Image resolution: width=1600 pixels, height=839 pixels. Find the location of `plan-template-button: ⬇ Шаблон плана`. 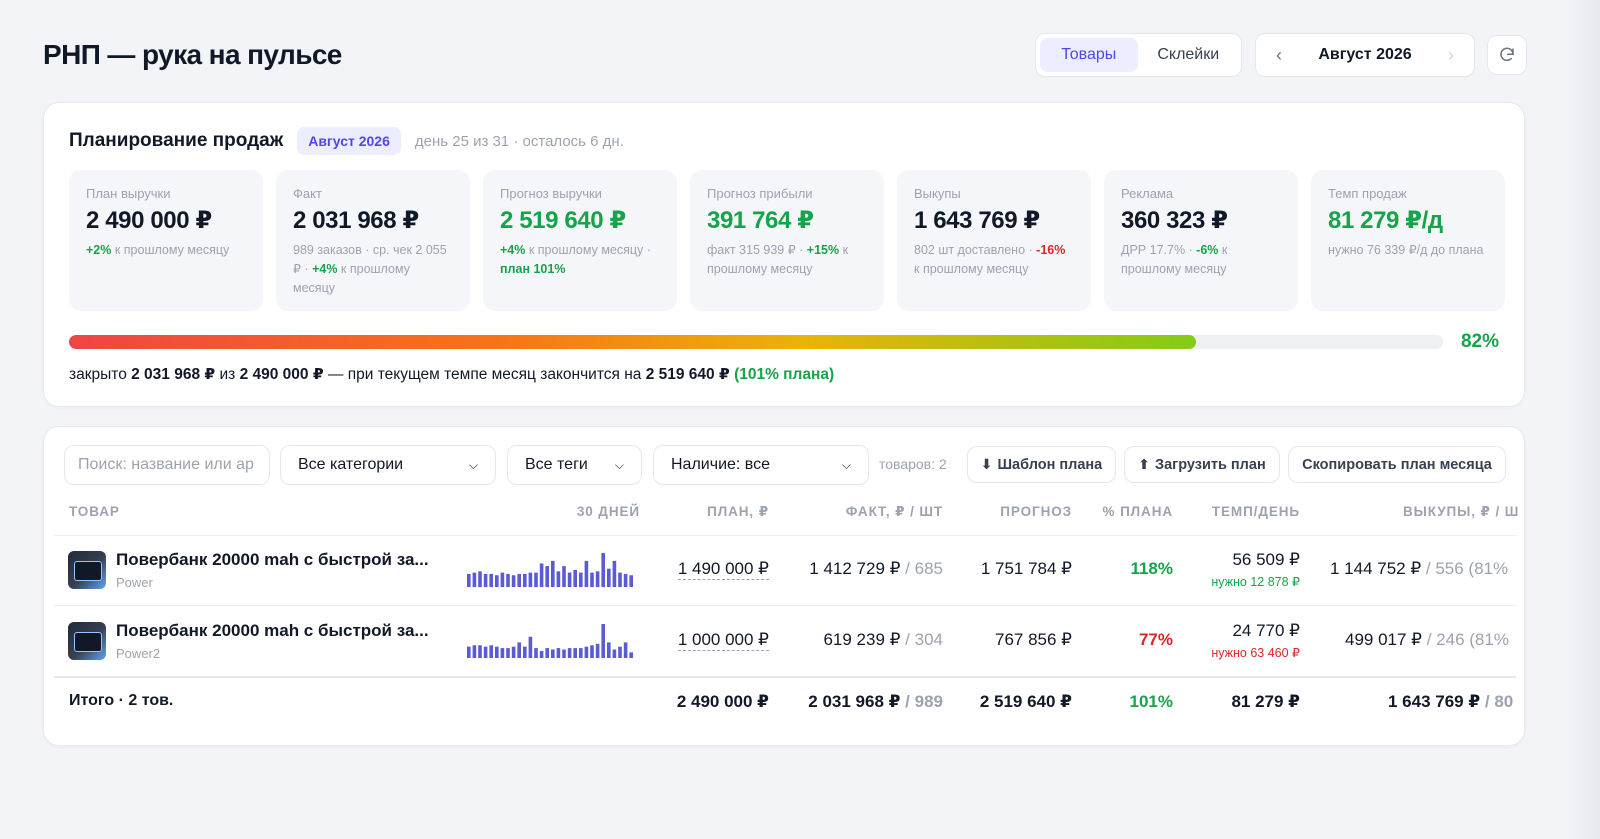

plan-template-button: ⬇ Шаблон плана is located at coordinates (1041, 464).